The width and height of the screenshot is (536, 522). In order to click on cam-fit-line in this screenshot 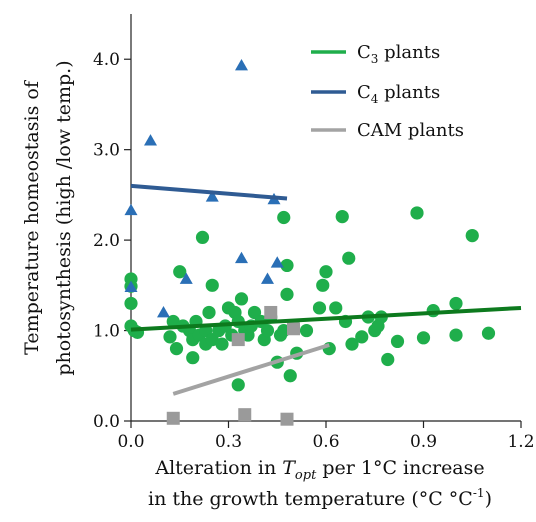, I will do `click(251, 369)`.